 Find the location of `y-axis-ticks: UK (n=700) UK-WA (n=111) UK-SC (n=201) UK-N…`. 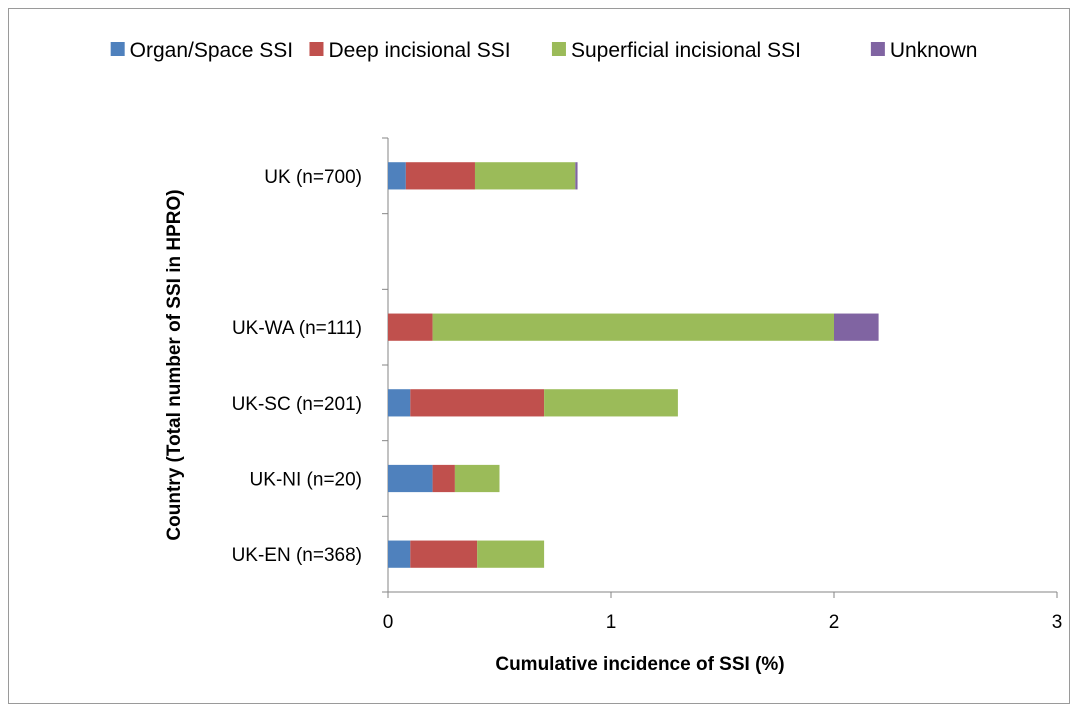

y-axis-ticks: UK (n=700) UK-WA (n=111) UK-SC (n=201) UK-N… is located at coordinates (310, 365).